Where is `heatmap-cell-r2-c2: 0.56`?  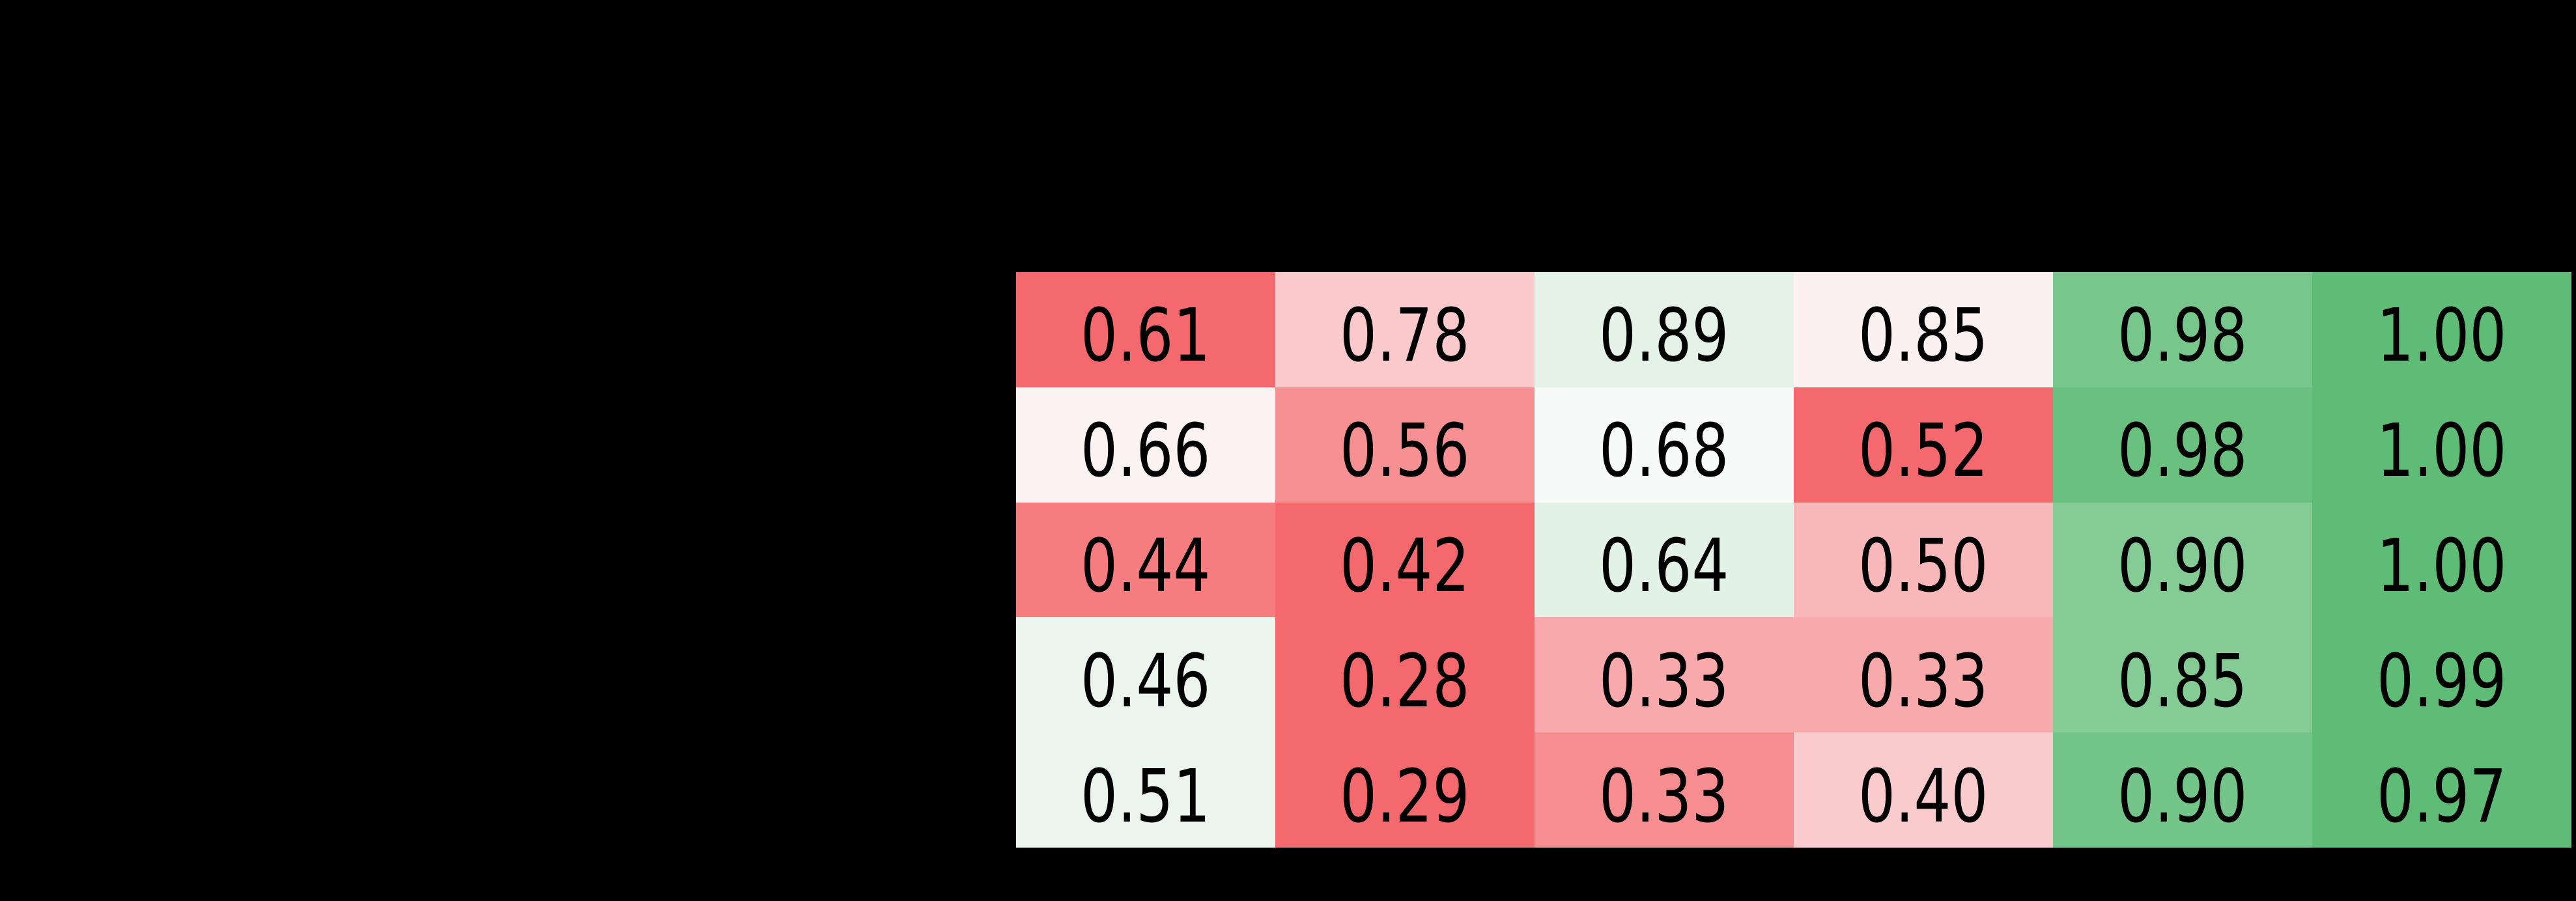 heatmap-cell-r2-c2: 0.56 is located at coordinates (1405, 445).